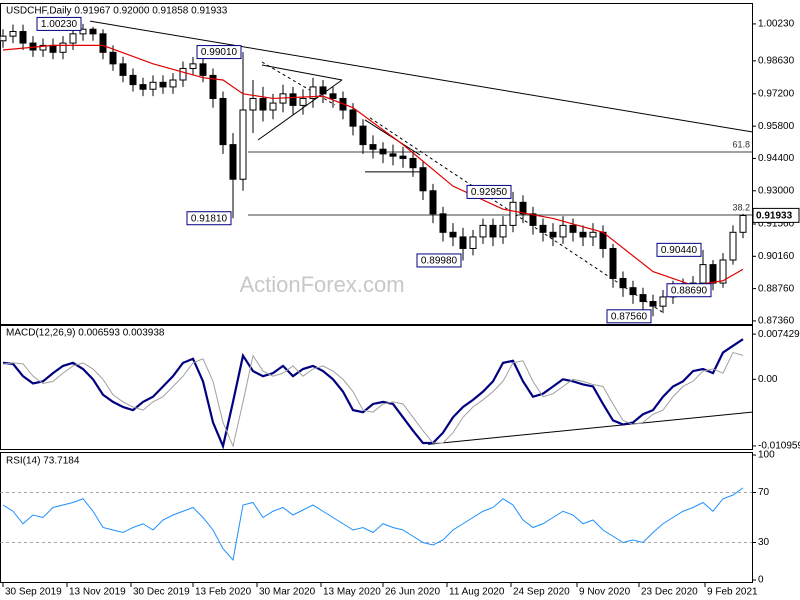 The height and width of the screenshot is (600, 800). Describe the element at coordinates (85, 333) in the screenshot. I see `panel-title: MACD(12,26,9) 0.006593 0.003938` at that location.